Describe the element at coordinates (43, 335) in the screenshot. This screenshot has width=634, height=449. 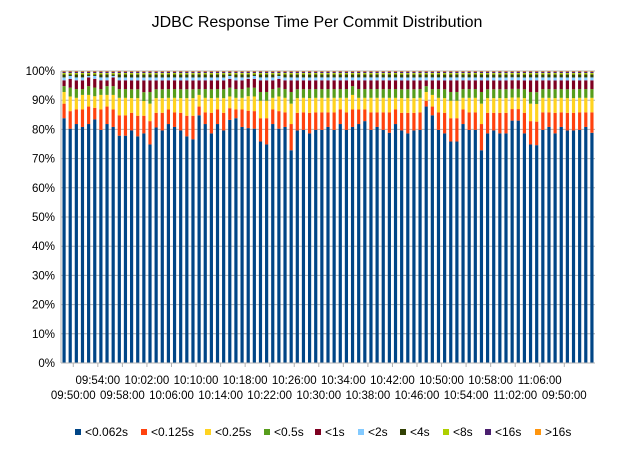
I see `y-tick-label: 10%` at that location.